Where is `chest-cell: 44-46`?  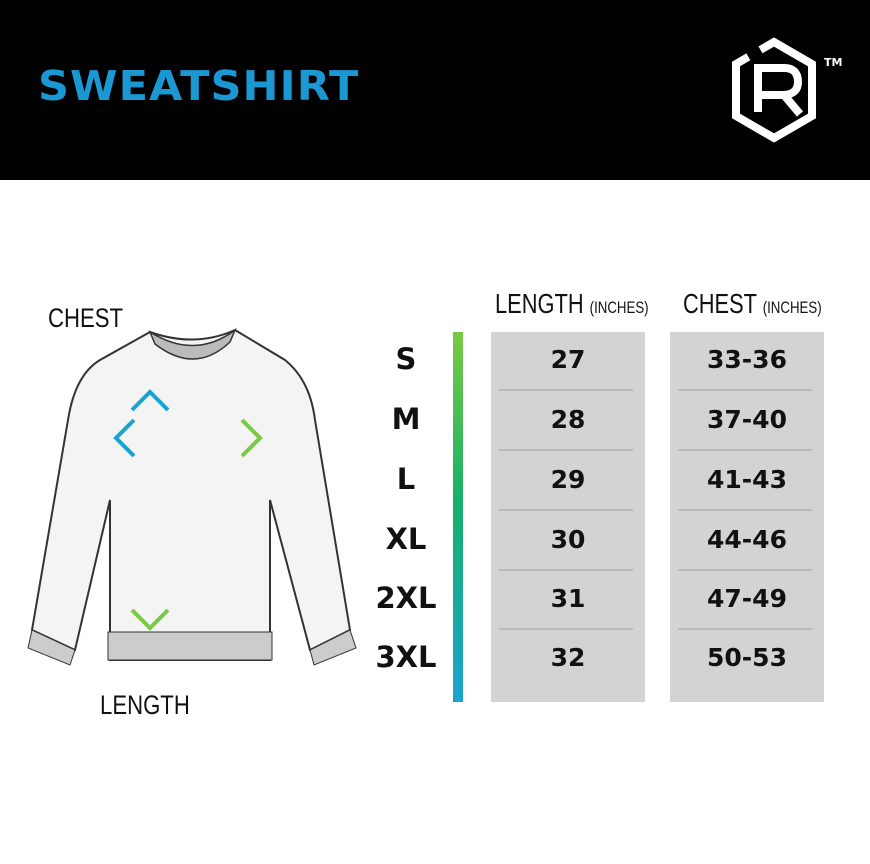 chest-cell: 44-46 is located at coordinates (747, 539).